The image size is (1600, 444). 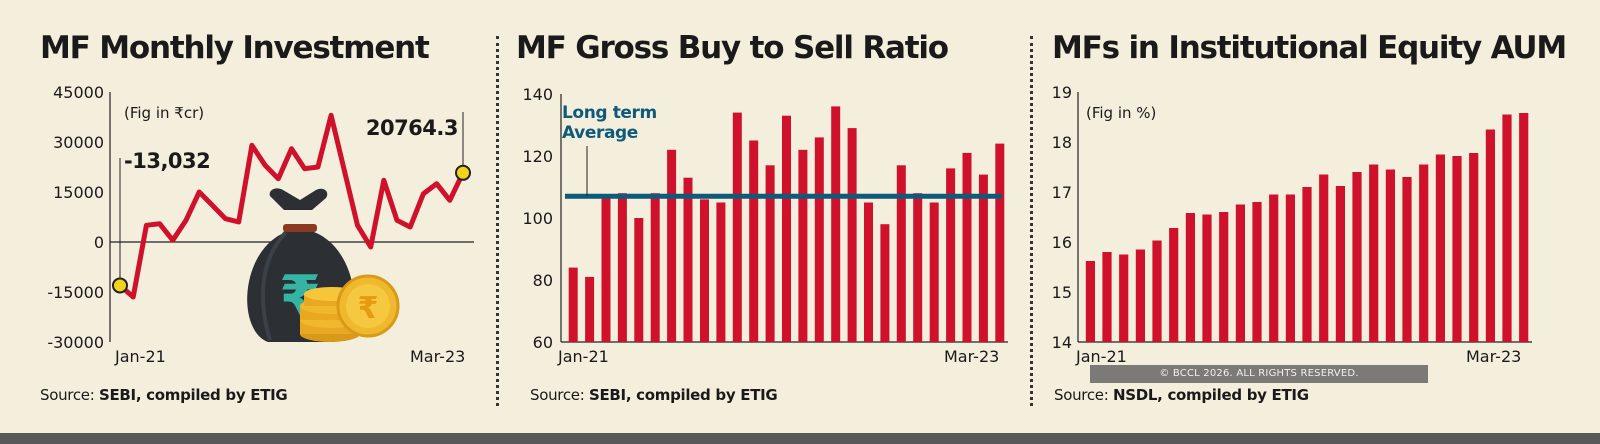 What do you see at coordinates (537, 94) in the screenshot?
I see `y-tick-label: 140` at bounding box center [537, 94].